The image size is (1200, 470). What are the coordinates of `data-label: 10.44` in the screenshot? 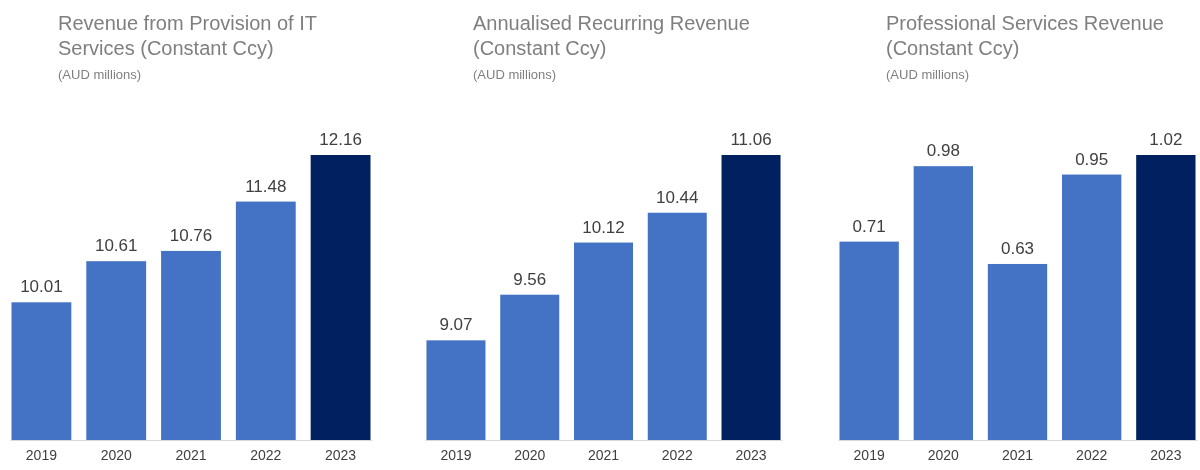 It's located at (677, 197).